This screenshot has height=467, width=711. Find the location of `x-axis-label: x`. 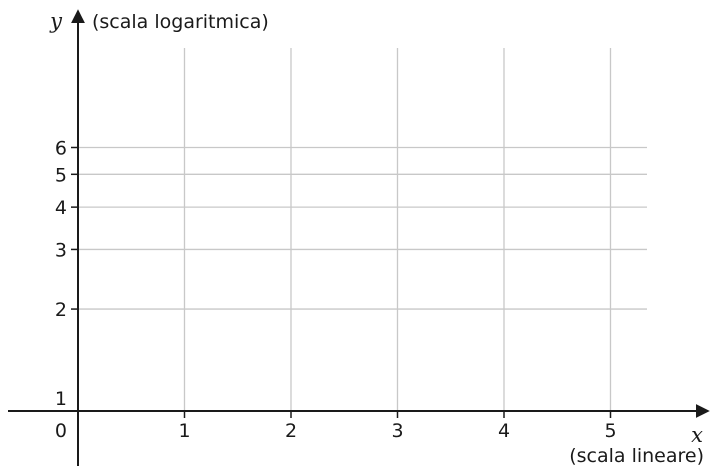

x-axis-label: x is located at coordinates (697, 435).